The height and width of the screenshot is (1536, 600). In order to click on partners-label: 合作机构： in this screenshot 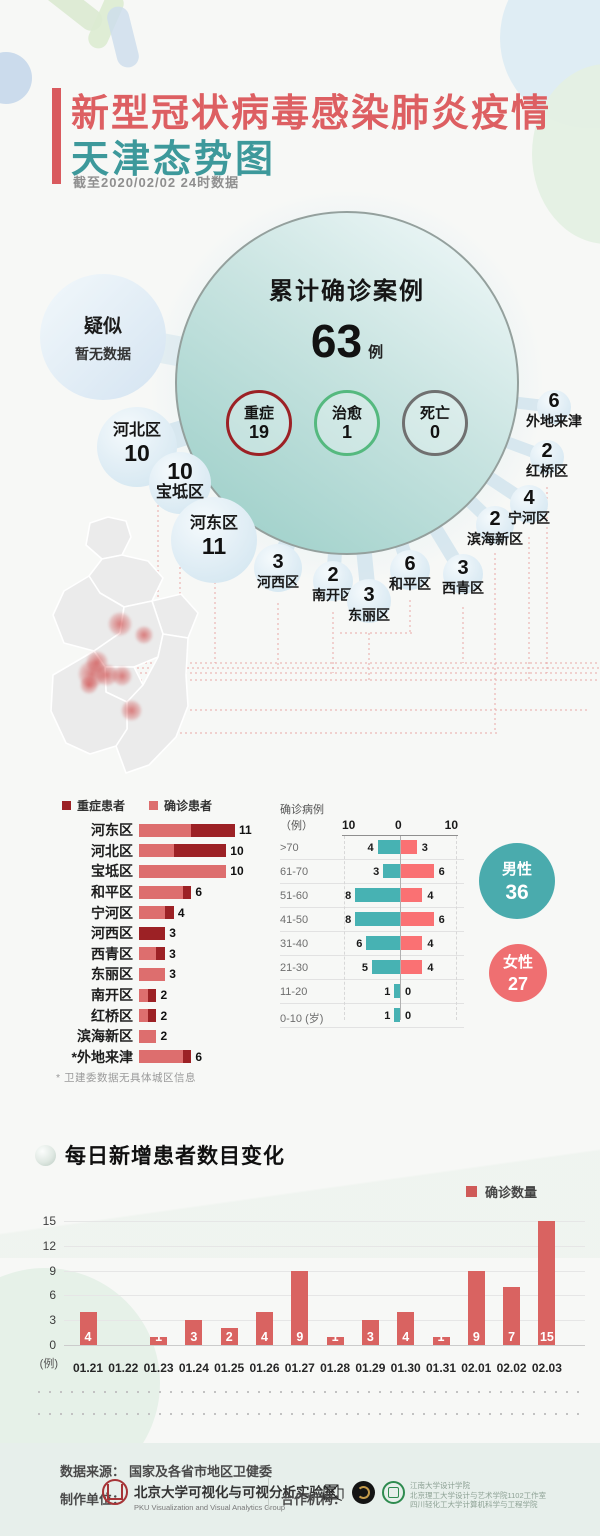, I will do `click(314, 1499)`.